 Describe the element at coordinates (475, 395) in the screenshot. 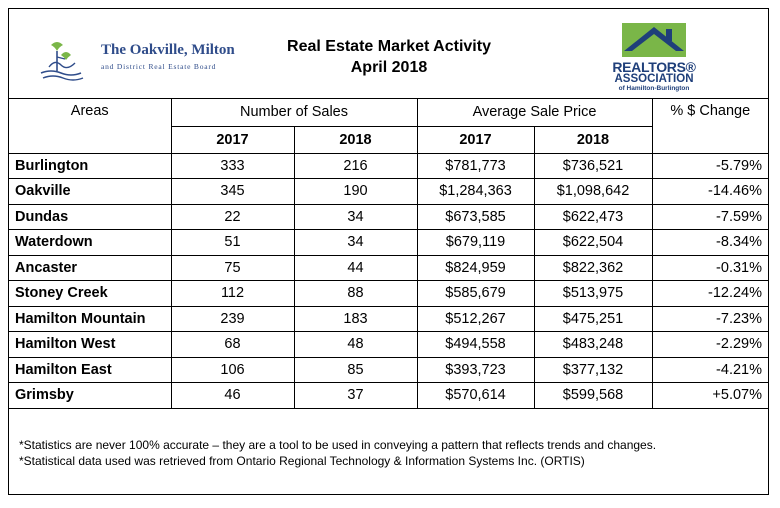

I see `price-2017-cell: $570,614` at that location.